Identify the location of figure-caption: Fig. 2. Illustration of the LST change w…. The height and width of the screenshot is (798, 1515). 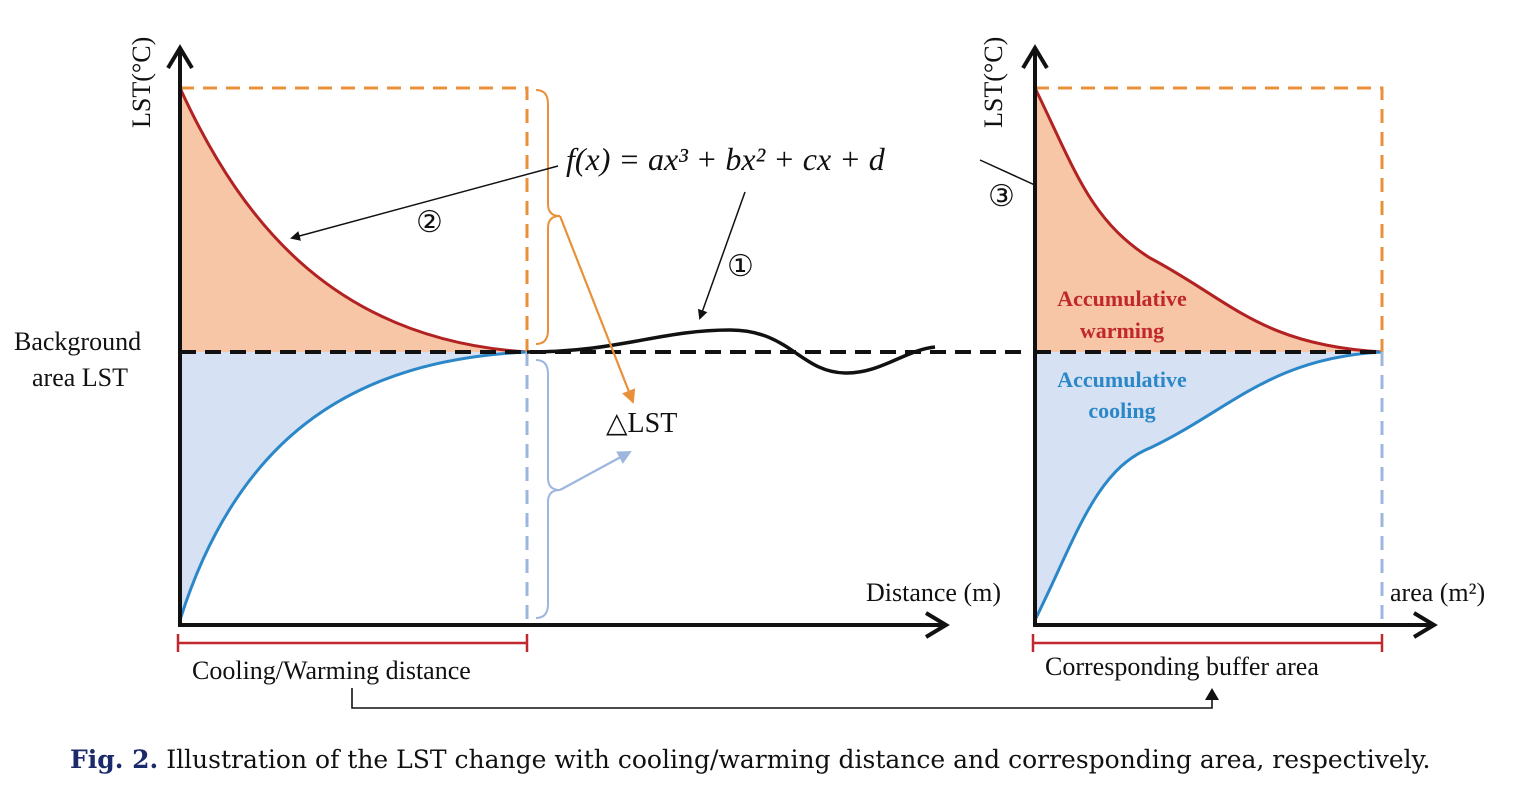
(780, 759).